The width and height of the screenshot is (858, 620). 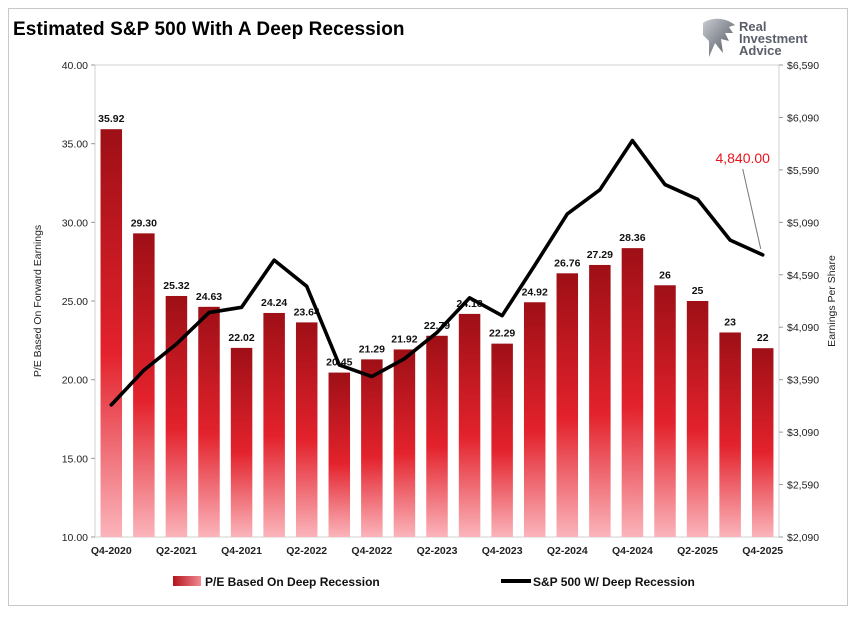 I want to click on legend-line-label: S&P 500 W/ Deep Recession, so click(x=614, y=582).